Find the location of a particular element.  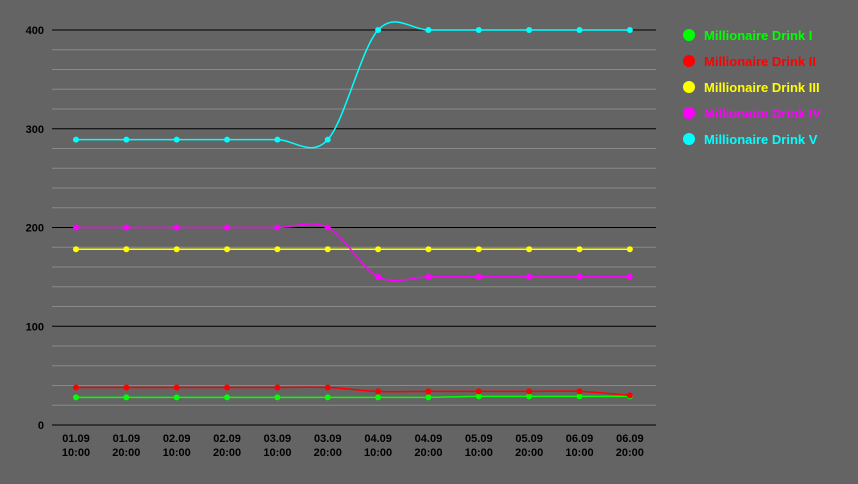

legend-item: Millionaire Drink I is located at coordinates (752, 35).